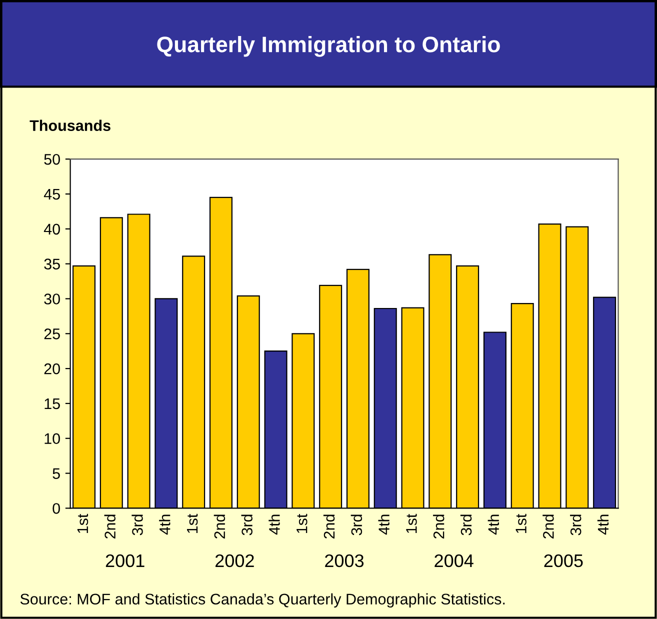 The height and width of the screenshot is (619, 657). I want to click on text: 2002, so click(235, 561).